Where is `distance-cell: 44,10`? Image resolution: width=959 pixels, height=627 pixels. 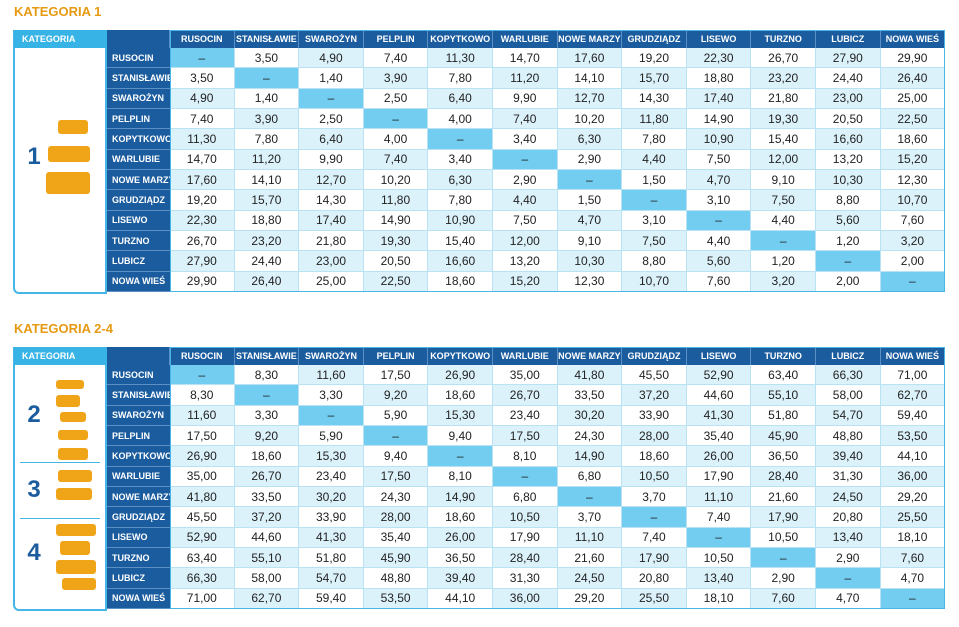
distance-cell: 44,10 is located at coordinates (913, 456).